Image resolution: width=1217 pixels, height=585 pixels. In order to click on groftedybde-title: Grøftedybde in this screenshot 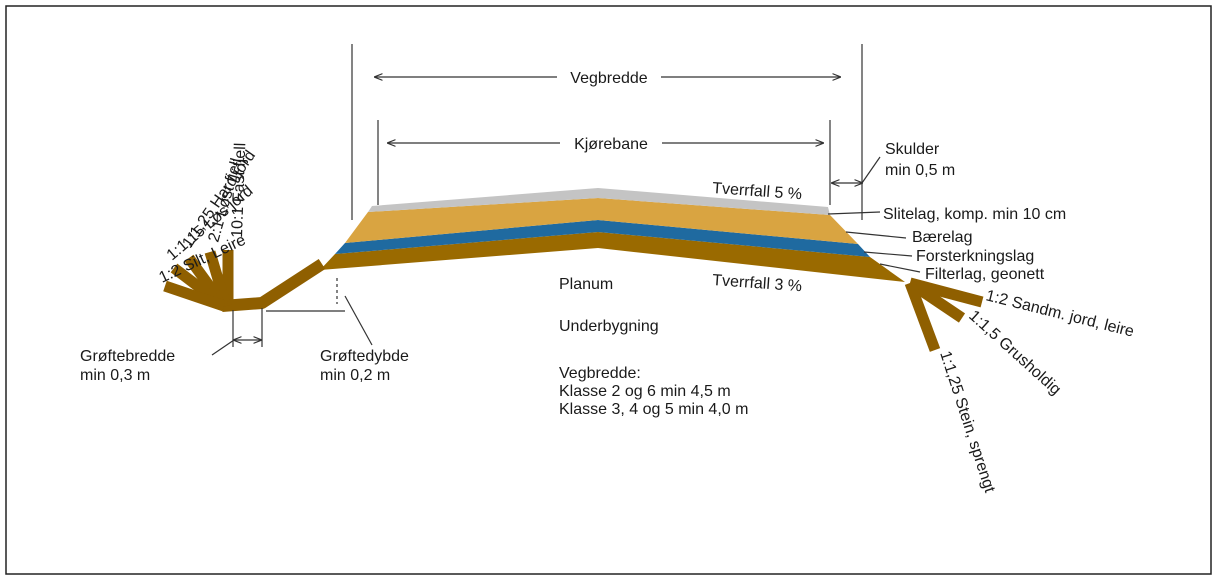, I will do `click(364, 356)`.